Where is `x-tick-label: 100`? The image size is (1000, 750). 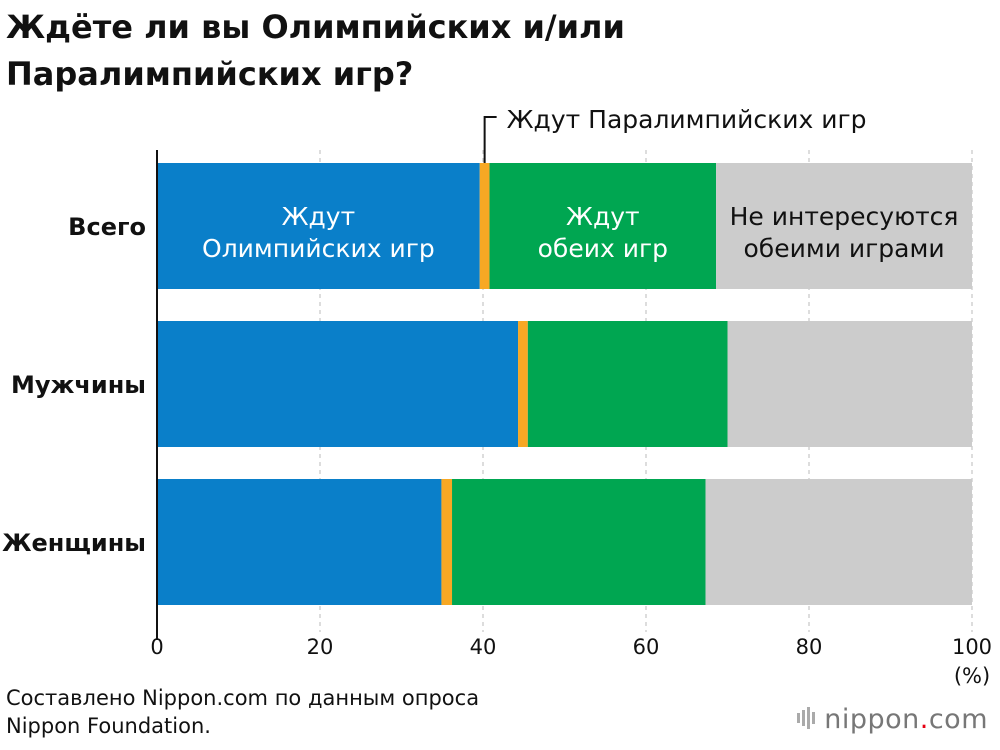 x-tick-label: 100 is located at coordinates (972, 647).